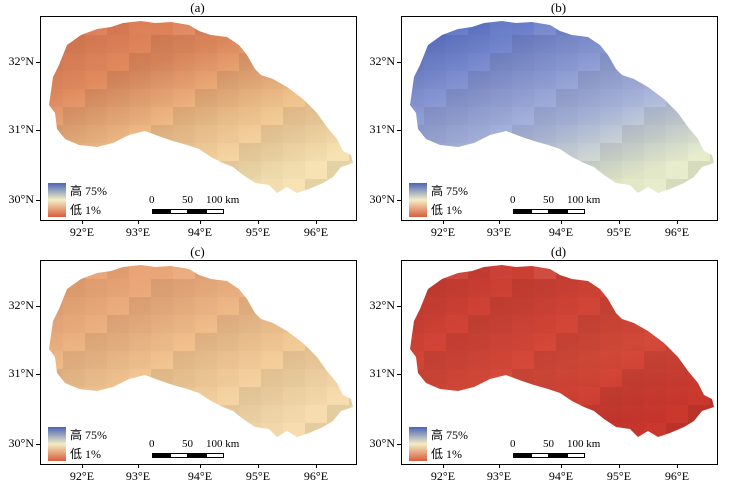 Image resolution: width=739 pixels, height=493 pixels. I want to click on panel-title: (c), so click(197, 251).